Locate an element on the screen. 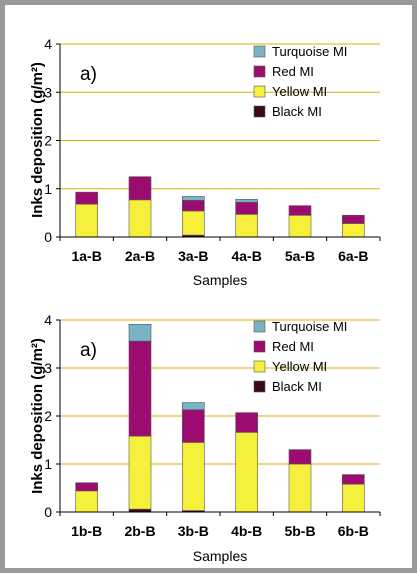  x-tick-label: 4a-B is located at coordinates (246, 256).